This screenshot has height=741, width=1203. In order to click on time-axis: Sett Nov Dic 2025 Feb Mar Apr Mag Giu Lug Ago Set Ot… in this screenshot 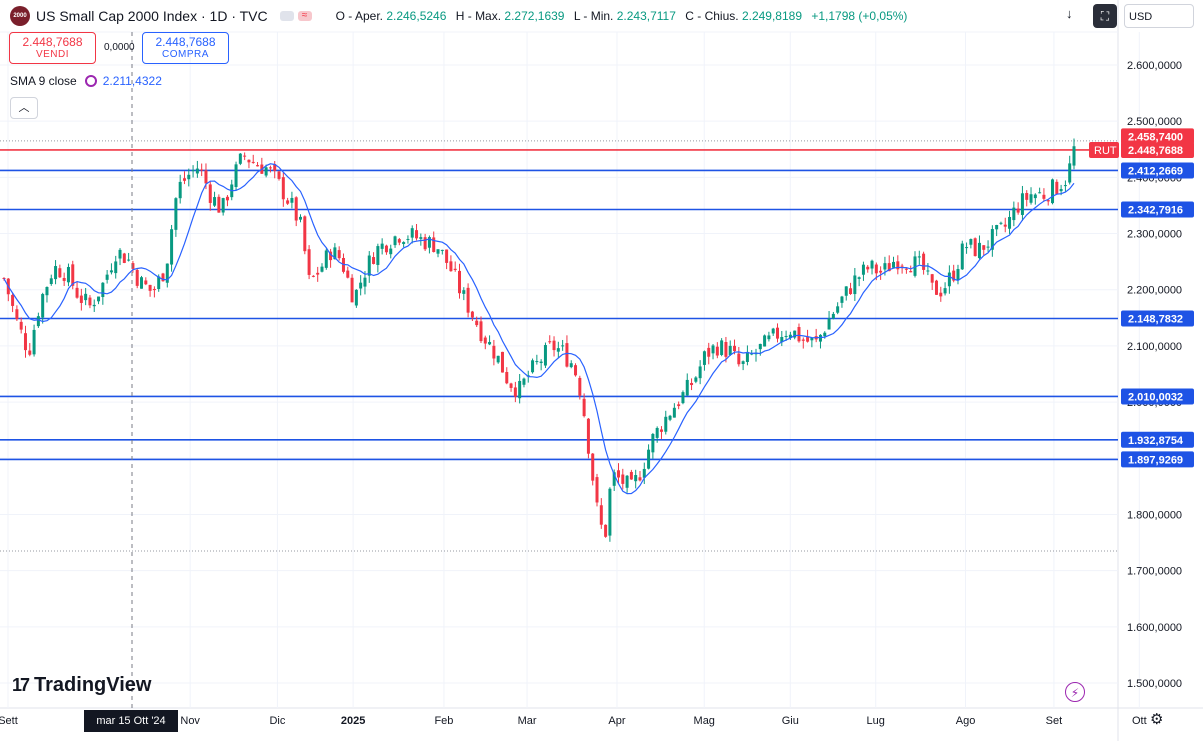, I will do `click(573, 721)`.